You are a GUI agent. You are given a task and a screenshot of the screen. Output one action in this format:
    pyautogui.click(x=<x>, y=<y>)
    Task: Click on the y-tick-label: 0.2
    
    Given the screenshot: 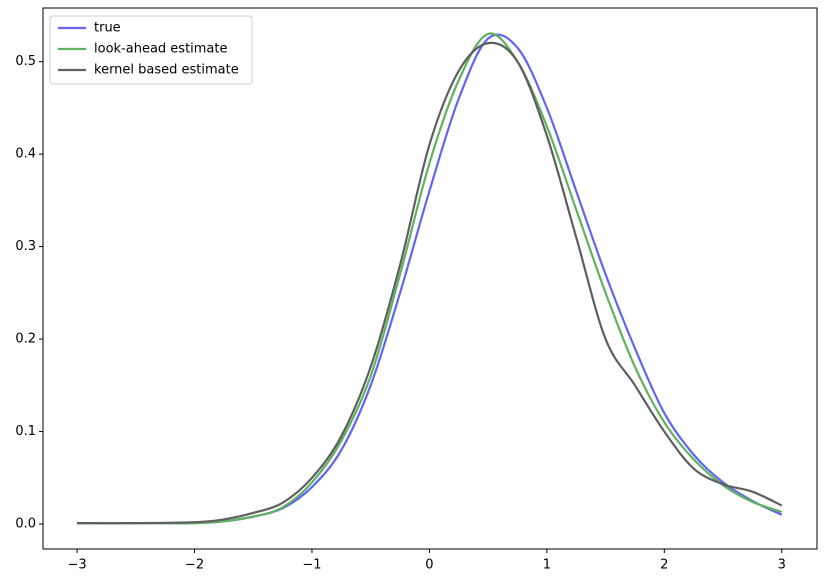 What is the action you would take?
    pyautogui.click(x=25, y=339)
    